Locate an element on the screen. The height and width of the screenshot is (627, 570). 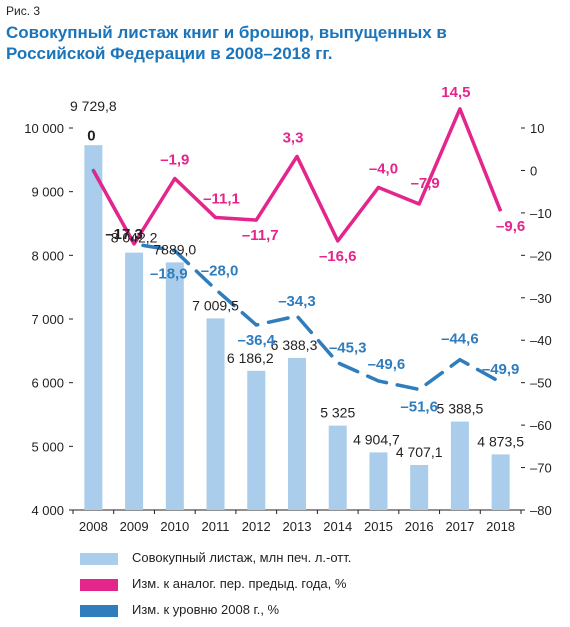
figure-label: Рис. 3 is located at coordinates (23, 11).